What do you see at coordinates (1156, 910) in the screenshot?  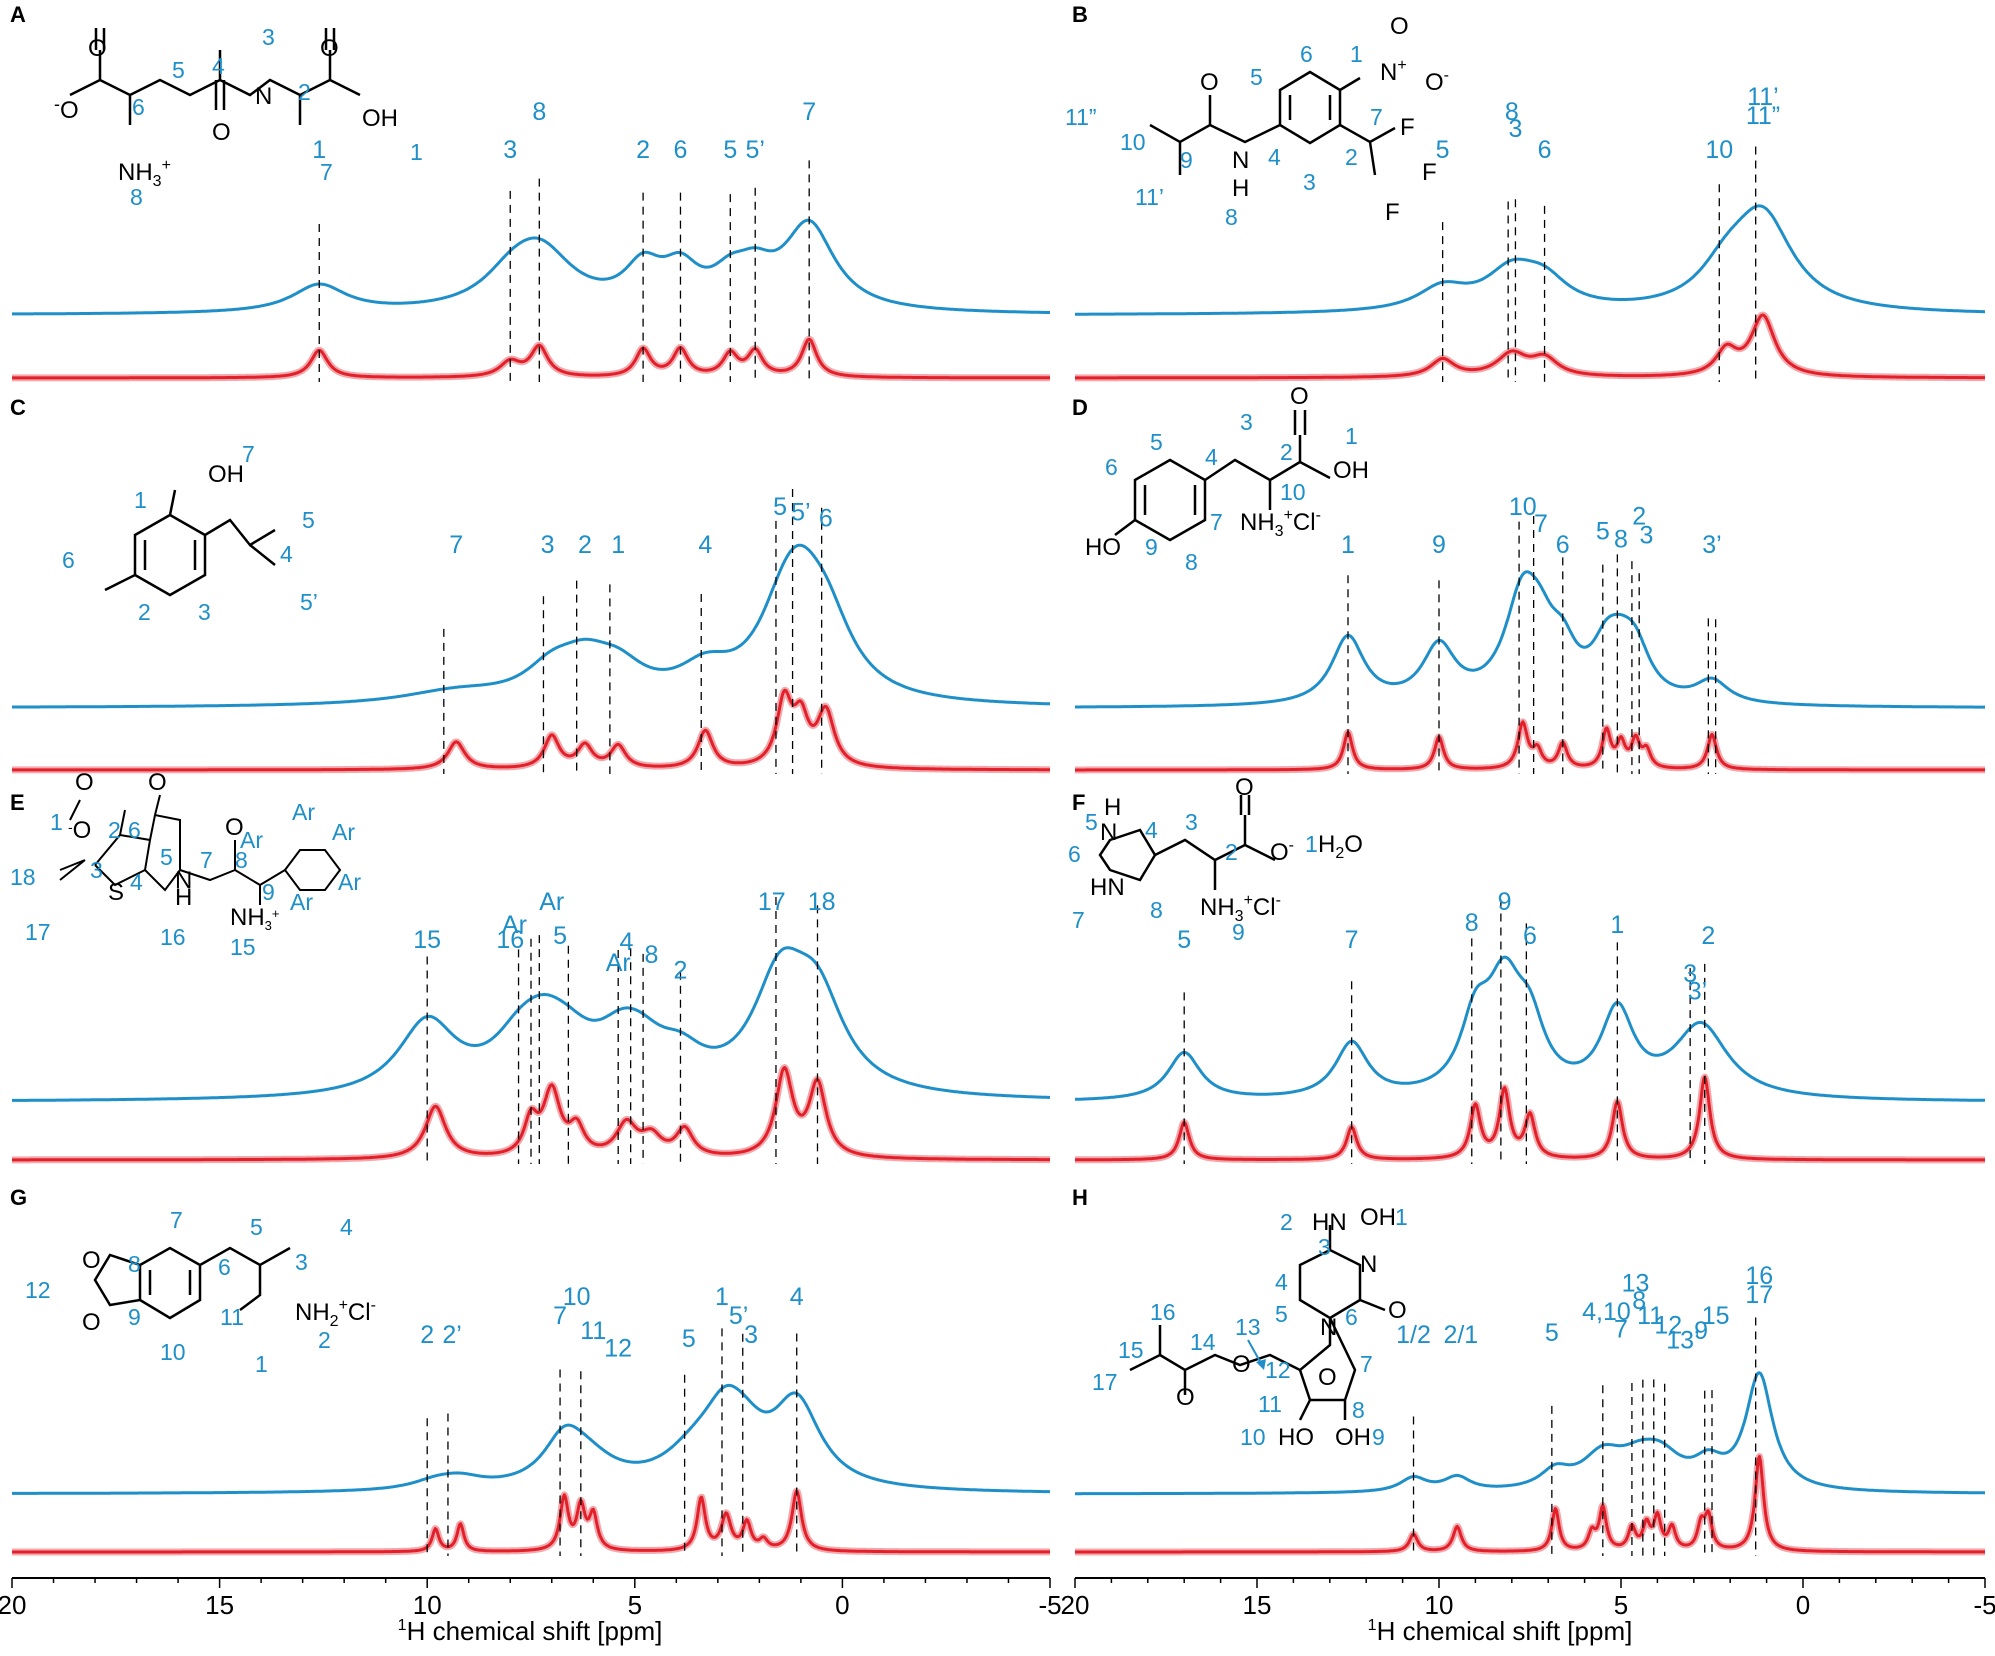 I see `mol-f-num-8: 8` at bounding box center [1156, 910].